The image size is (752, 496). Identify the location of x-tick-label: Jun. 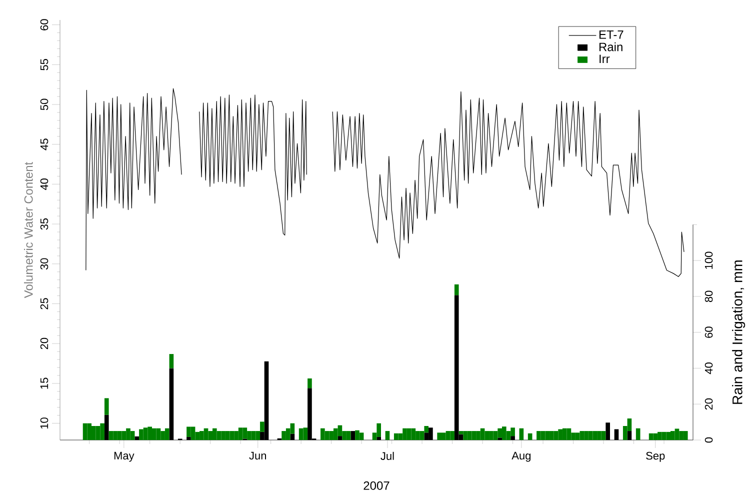
(257, 456).